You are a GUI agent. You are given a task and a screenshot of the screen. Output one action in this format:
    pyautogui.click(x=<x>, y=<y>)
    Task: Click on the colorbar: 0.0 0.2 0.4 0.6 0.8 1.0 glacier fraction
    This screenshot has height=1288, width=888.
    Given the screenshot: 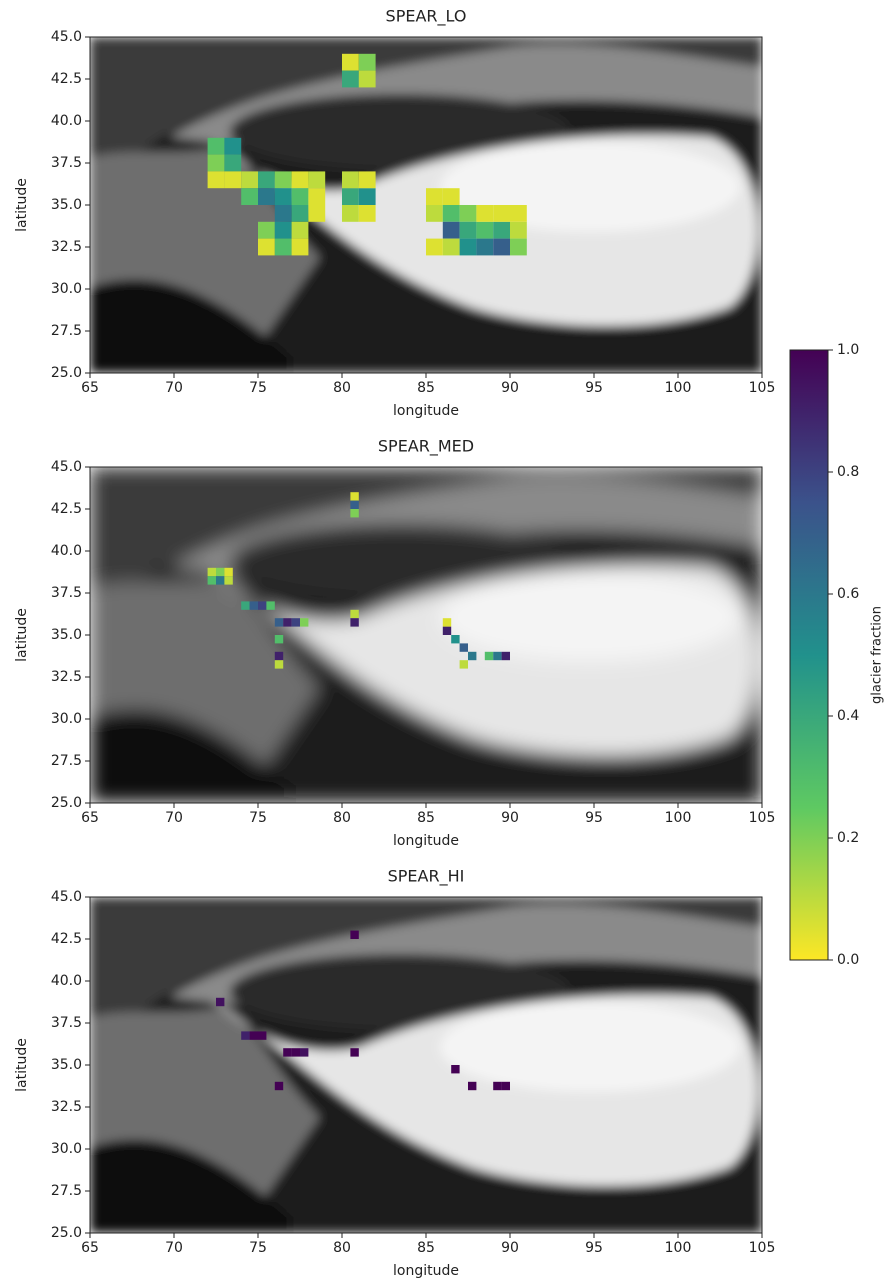 What is the action you would take?
    pyautogui.click(x=837, y=655)
    